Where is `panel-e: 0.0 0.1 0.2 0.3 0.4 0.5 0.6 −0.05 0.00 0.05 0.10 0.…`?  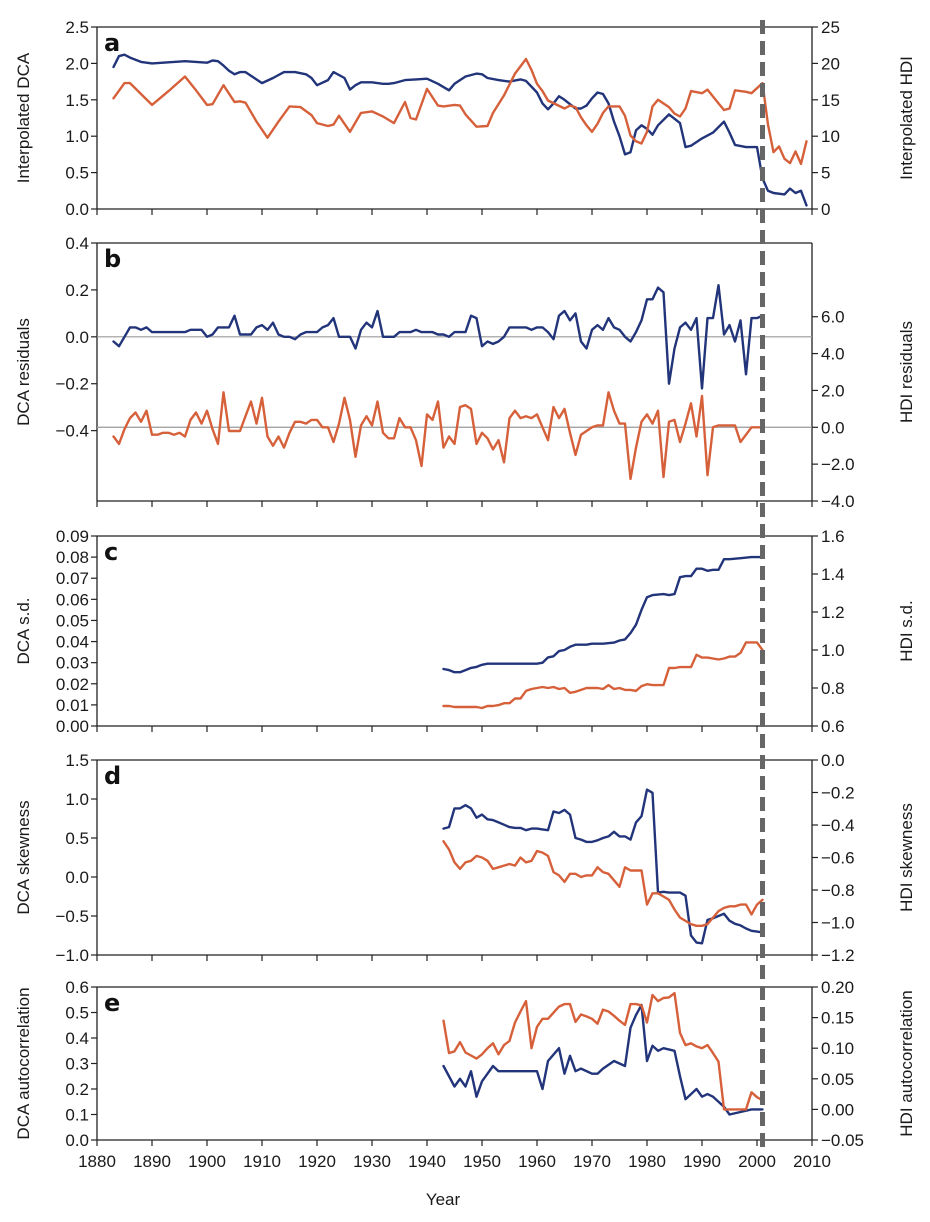 panel-e: 0.0 0.1 0.2 0.3 0.4 0.5 0.6 −0.05 0.00 0.05 0.10 0.… is located at coordinates (465, 1064).